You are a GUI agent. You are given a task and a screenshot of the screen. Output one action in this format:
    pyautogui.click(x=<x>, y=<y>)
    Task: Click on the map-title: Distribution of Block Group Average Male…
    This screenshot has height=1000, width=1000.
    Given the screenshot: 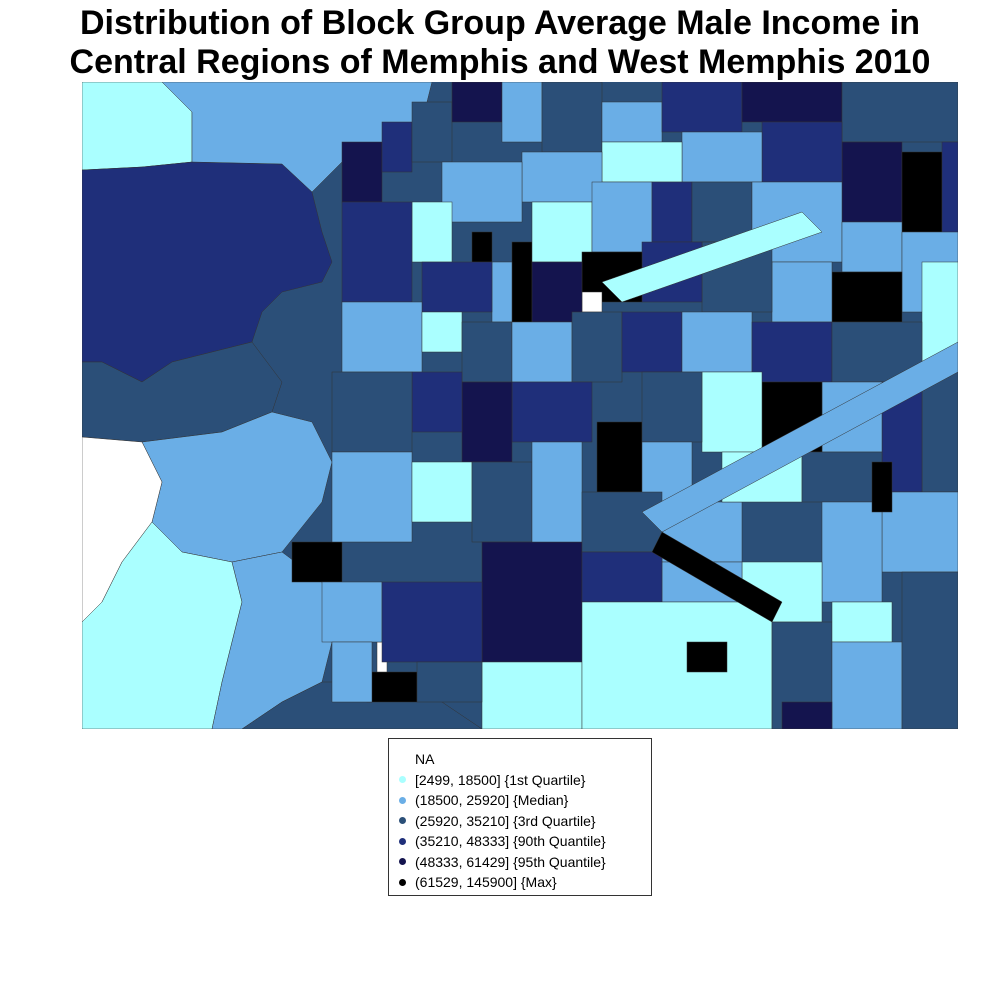 What is the action you would take?
    pyautogui.click(x=500, y=43)
    